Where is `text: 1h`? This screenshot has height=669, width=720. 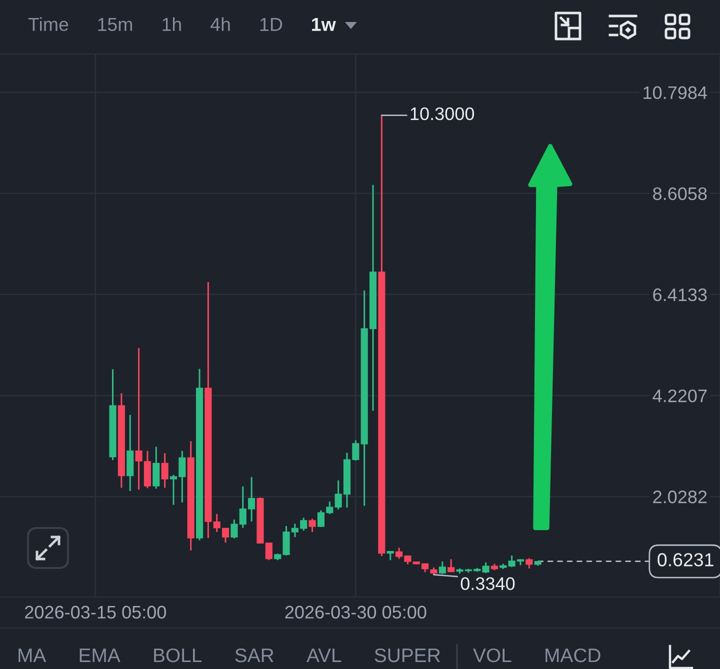 text: 1h is located at coordinates (171, 24).